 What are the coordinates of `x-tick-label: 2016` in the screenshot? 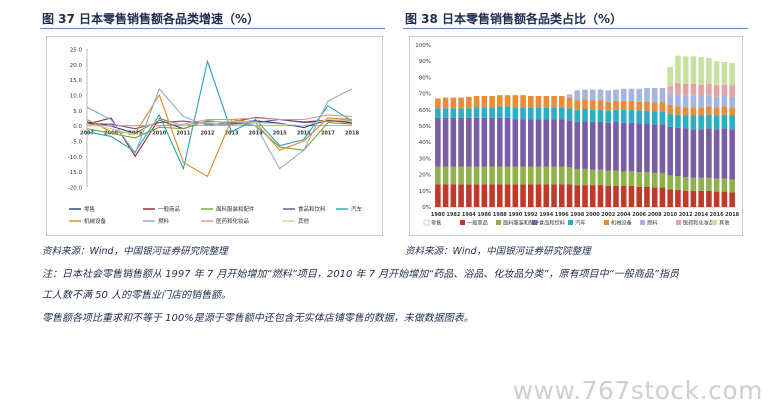 It's located at (717, 215).